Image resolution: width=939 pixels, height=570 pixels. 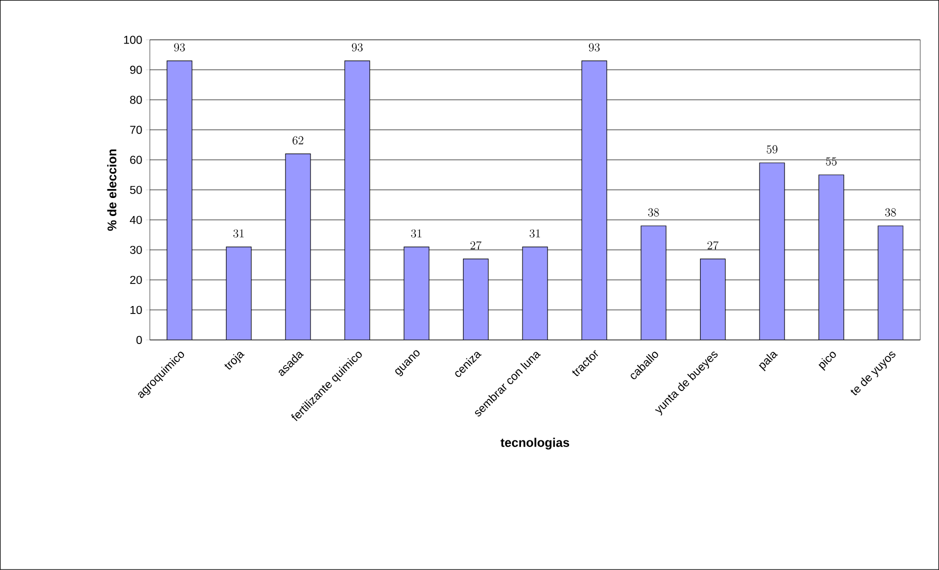 I want to click on y-tick-label: 90, so click(x=136, y=70).